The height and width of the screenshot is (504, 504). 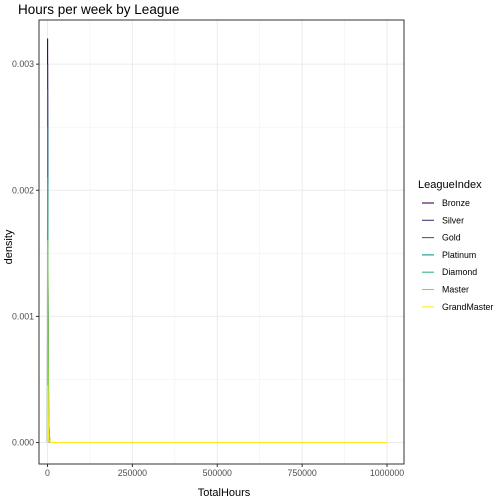 I want to click on legend-label-grandmaster: GrandMaster, so click(x=467, y=307).